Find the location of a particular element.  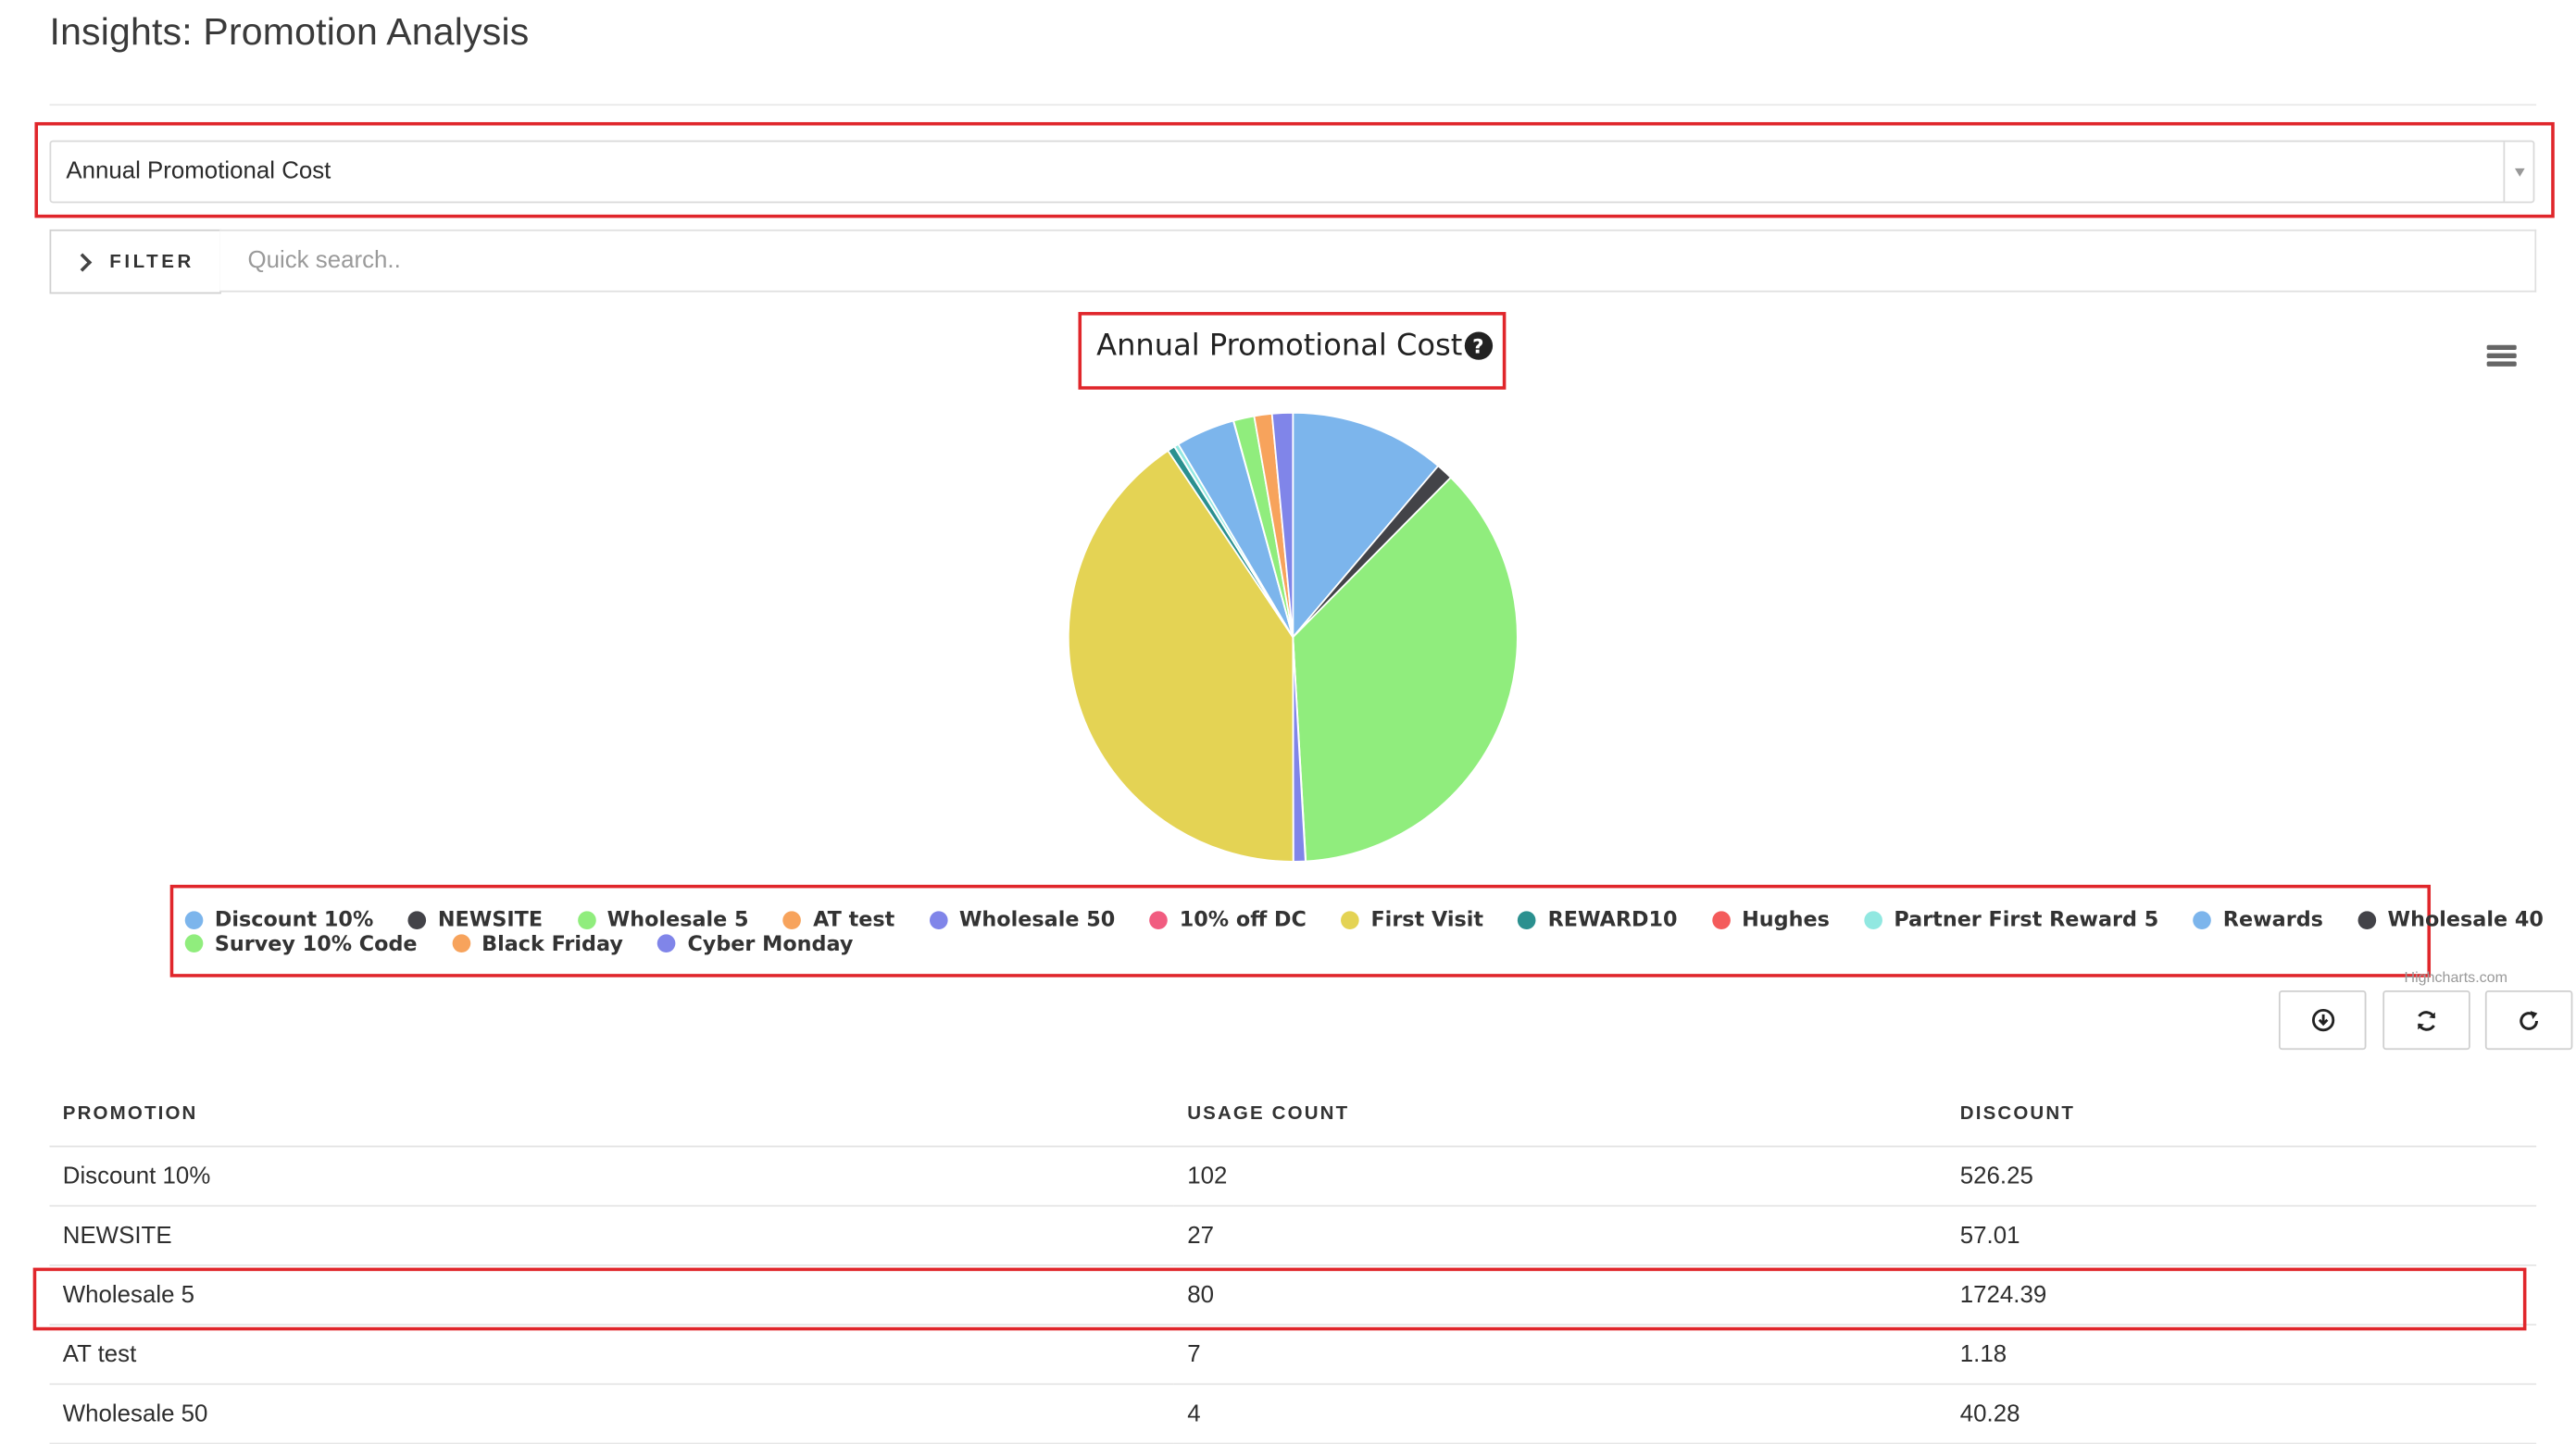

legend-label: REWARD10 is located at coordinates (1613, 920).